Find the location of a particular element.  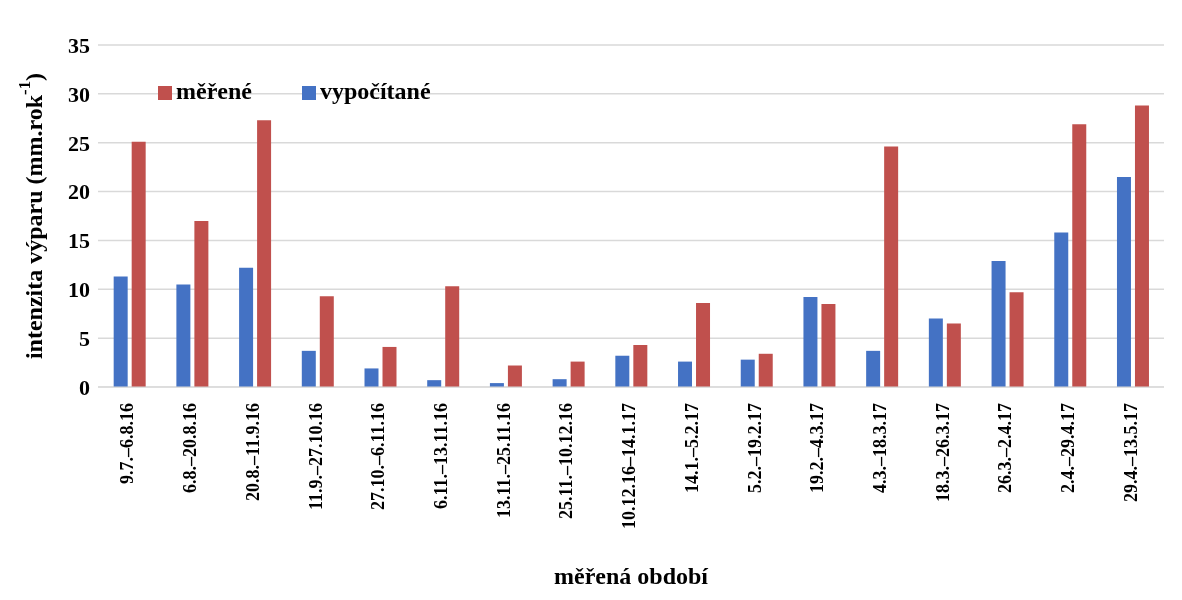

y-tick-label: 30 is located at coordinates (79, 94).